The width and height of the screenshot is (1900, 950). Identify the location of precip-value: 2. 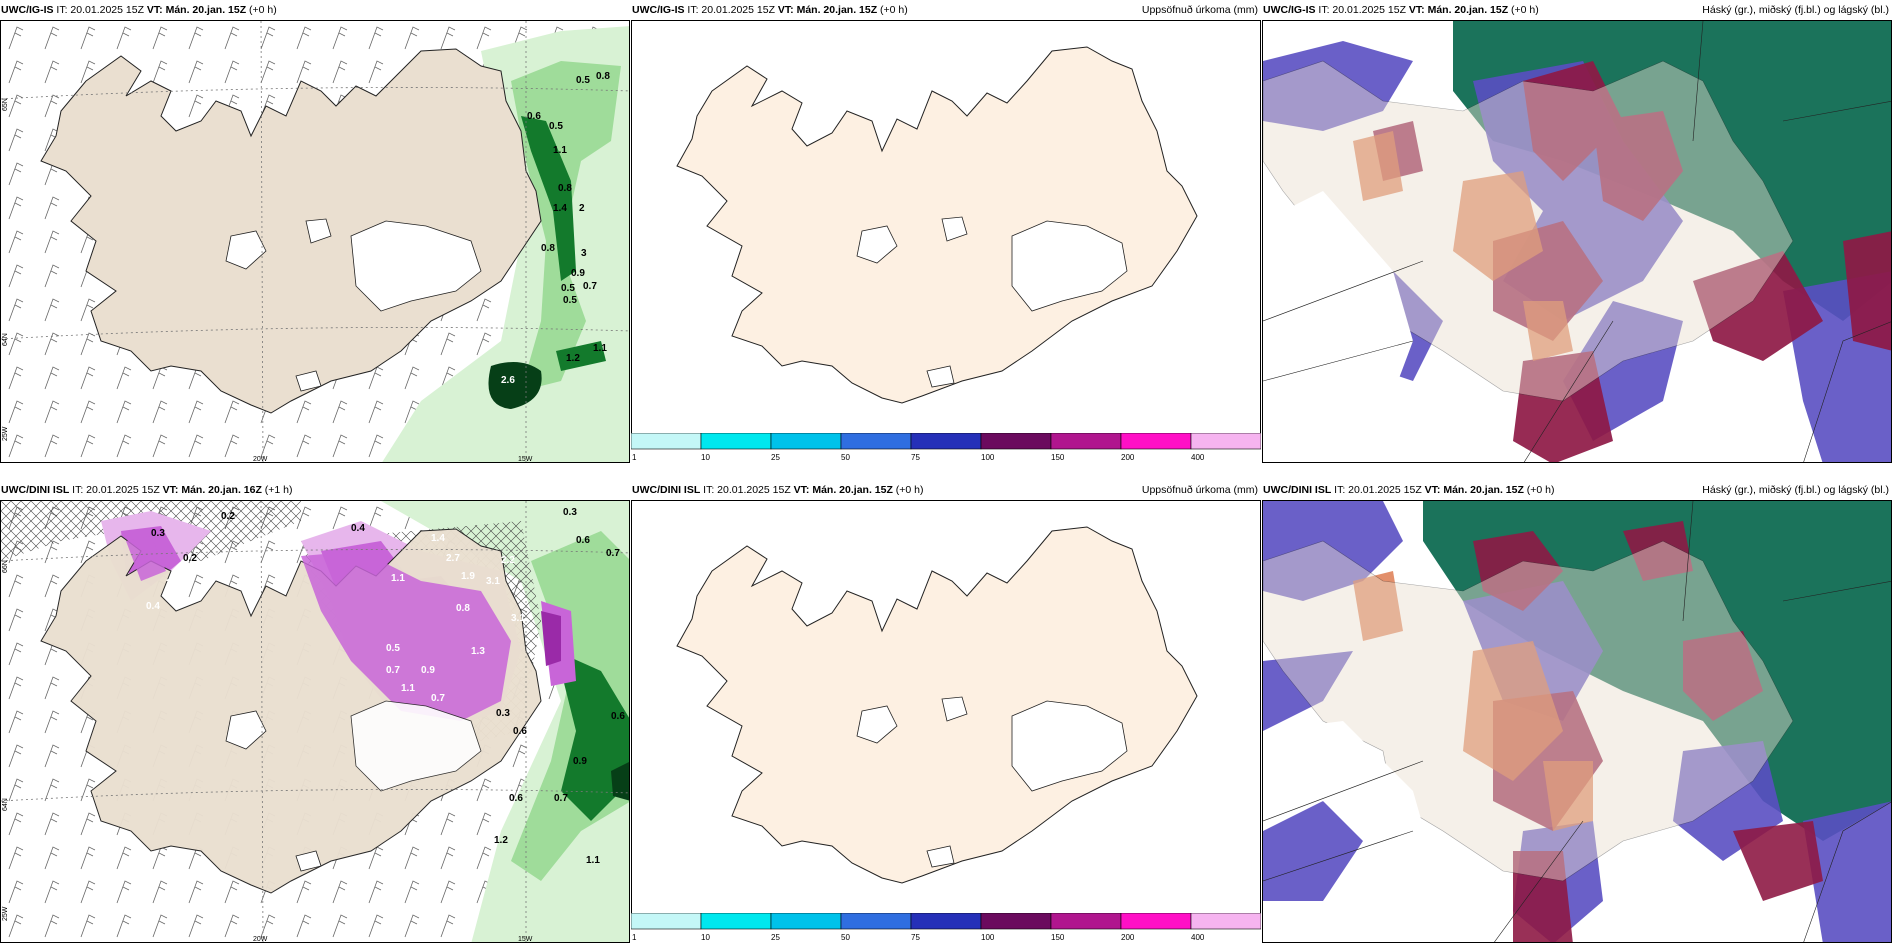
(582, 208).